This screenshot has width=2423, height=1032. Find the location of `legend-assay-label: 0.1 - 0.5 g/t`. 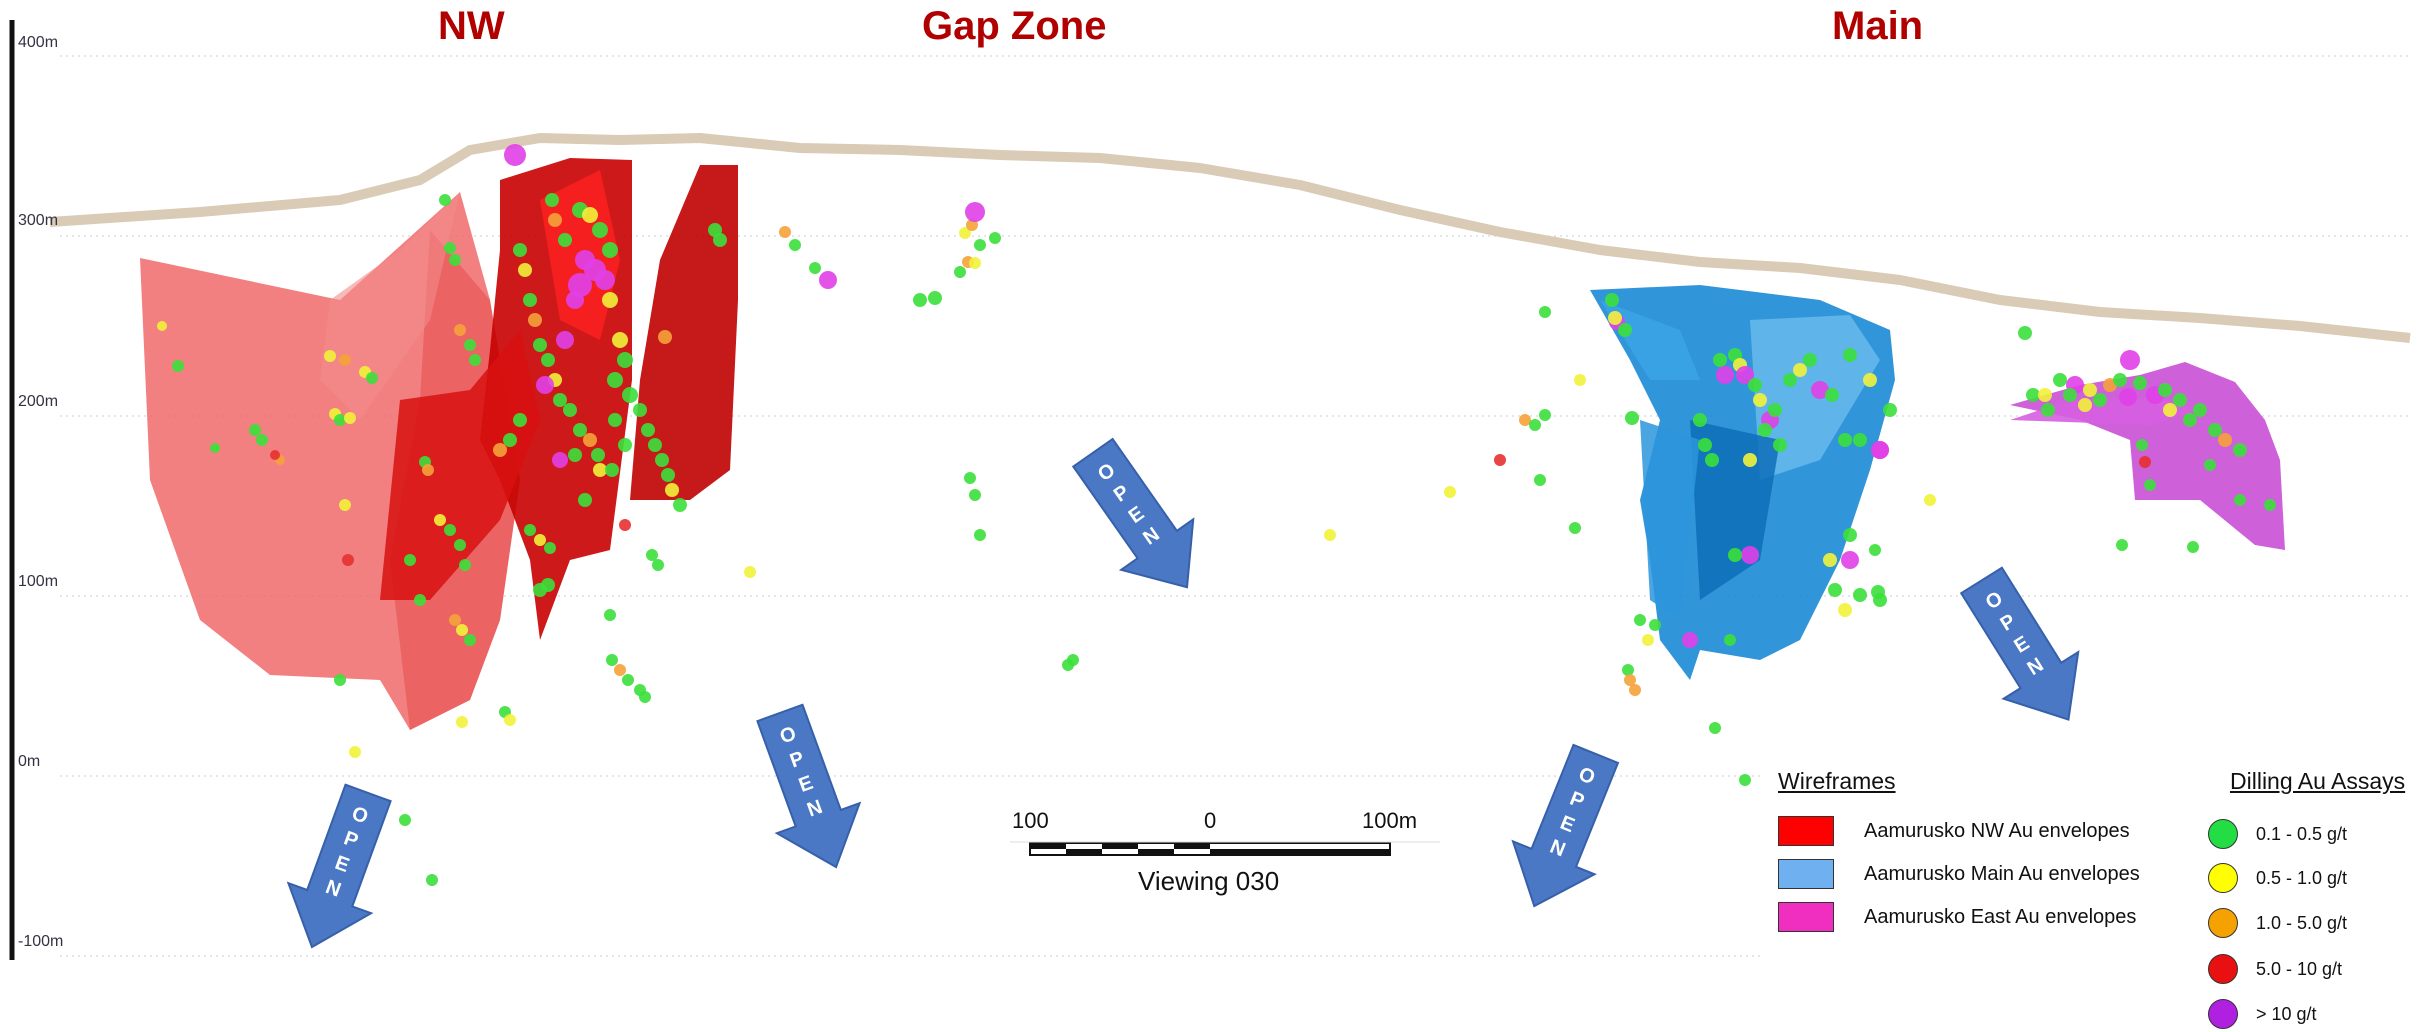

legend-assay-label: 0.1 - 0.5 g/t is located at coordinates (2302, 833).